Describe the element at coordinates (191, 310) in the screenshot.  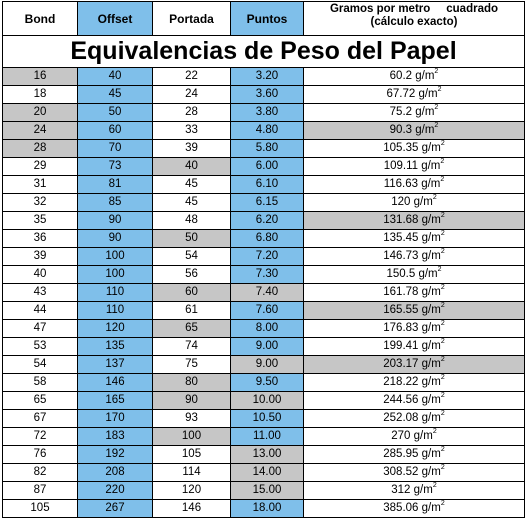
I see `cell-portada: 61` at that location.